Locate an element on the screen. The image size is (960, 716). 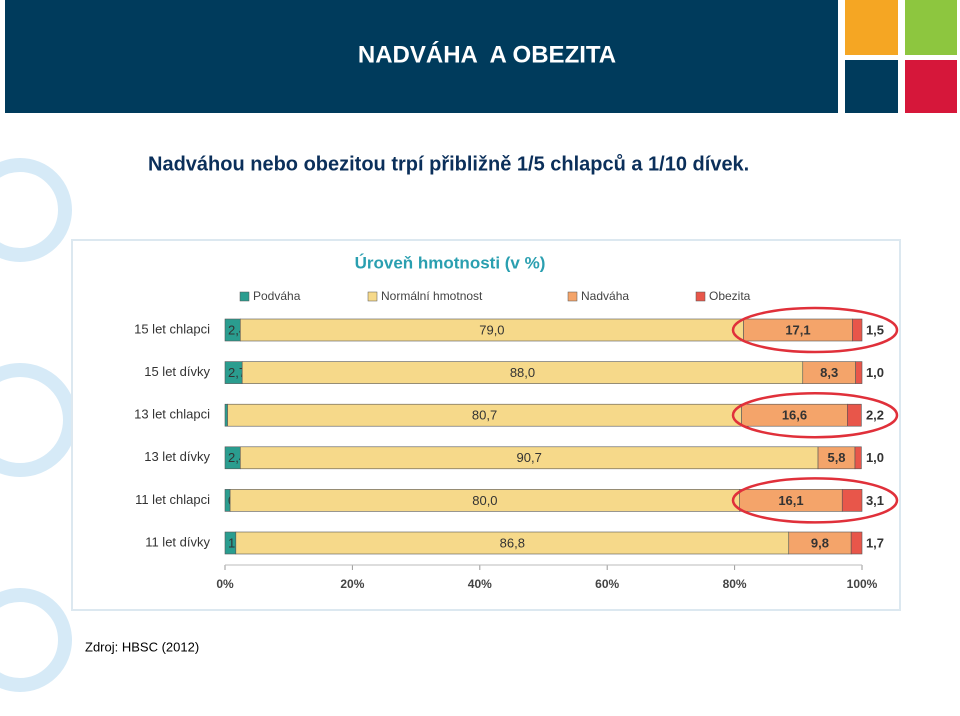
value-label: 80,7 is located at coordinates (484, 415).